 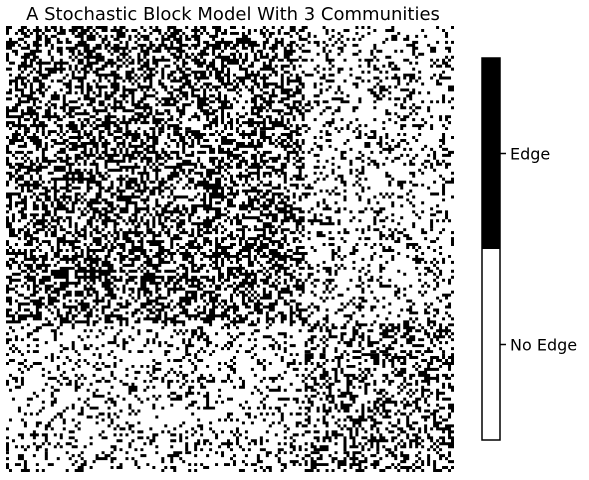 I want to click on colorbar: Edge No Edge, so click(x=529, y=249).